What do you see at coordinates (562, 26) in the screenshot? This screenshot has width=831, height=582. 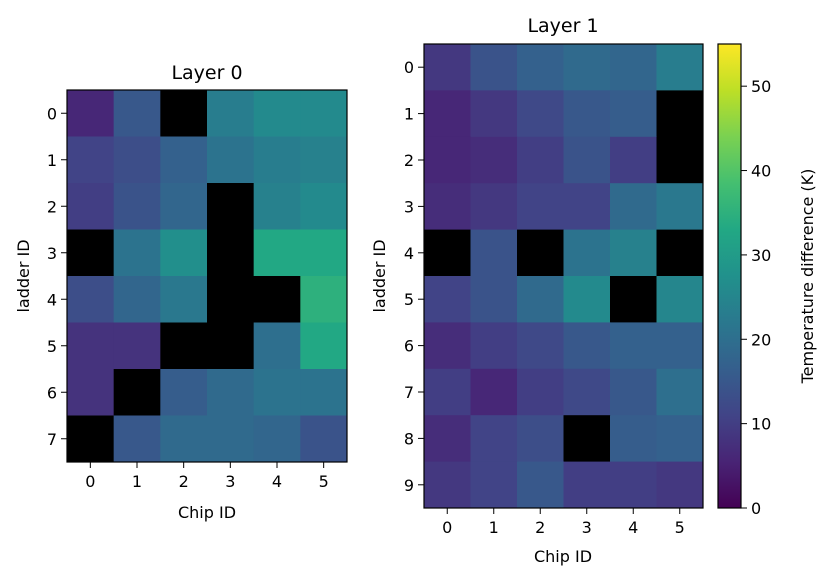 I see `layer-1-title: Layer 1` at bounding box center [562, 26].